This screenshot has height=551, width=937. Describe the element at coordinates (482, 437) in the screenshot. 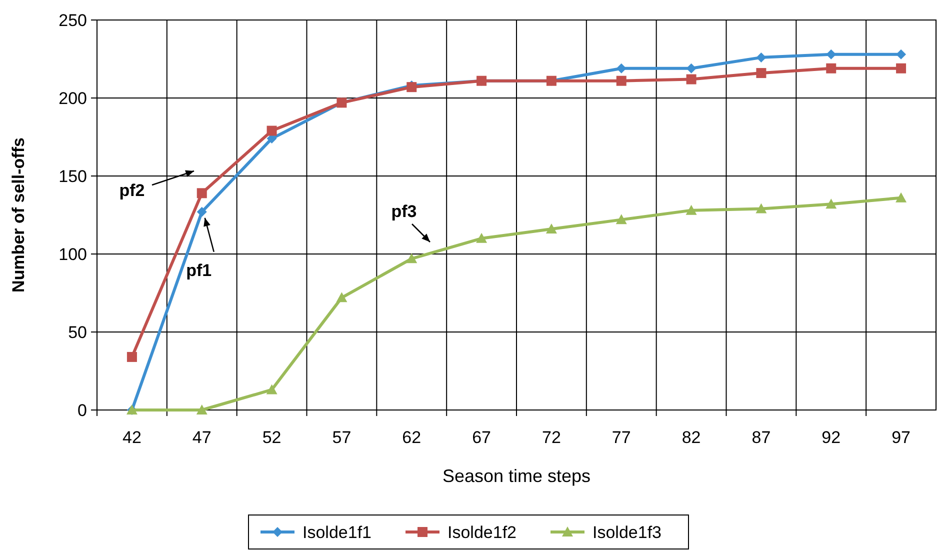

I see `x-tick-label: 67` at that location.